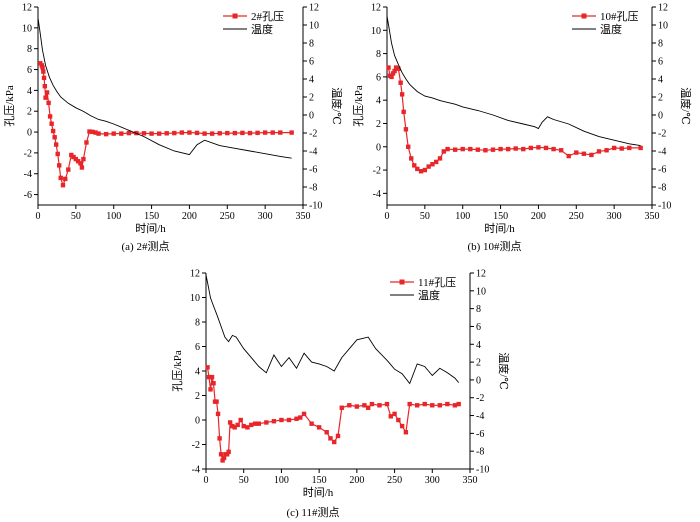 Image resolution: width=700 pixels, height=522 pixels. Describe the element at coordinates (9, 106) in the screenshot. I see `y-axis-label: 孔压/kPa` at that location.